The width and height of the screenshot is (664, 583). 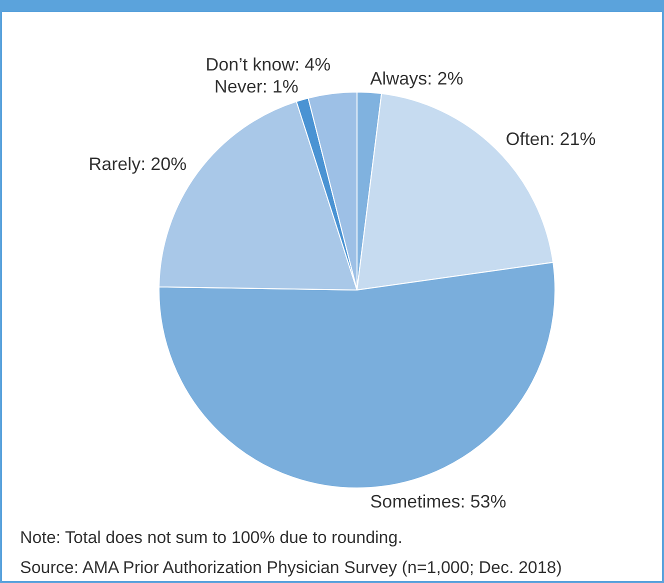 I want to click on slice-label: Rarely: 20%, so click(x=137, y=164).